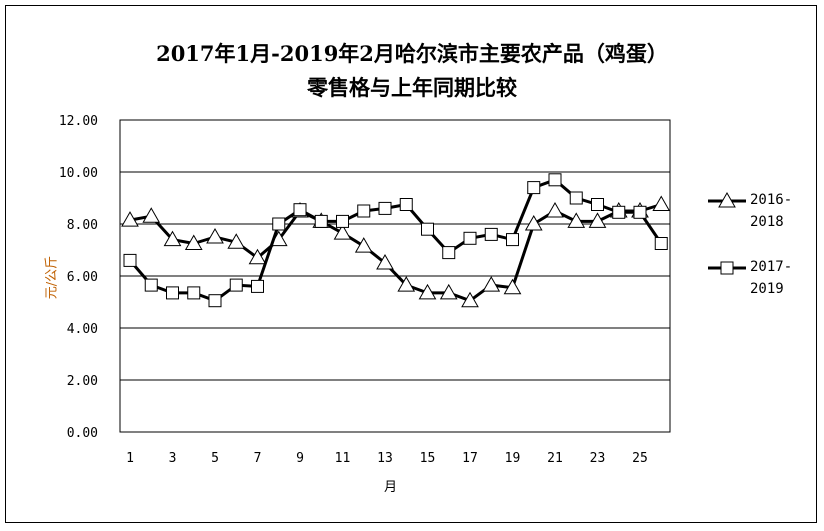  I want to click on y-tick-label: 8.00, so click(82, 225).